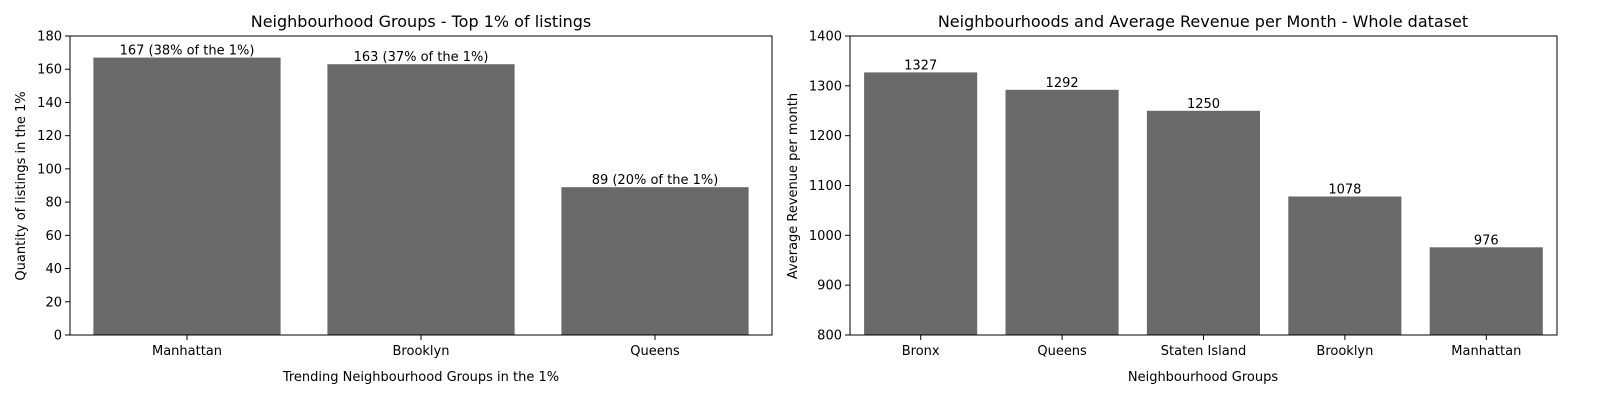 The width and height of the screenshot is (1600, 400). What do you see at coordinates (21, 185) in the screenshot?
I see `y-axis-label: Quantity of listings in the 1%` at bounding box center [21, 185].